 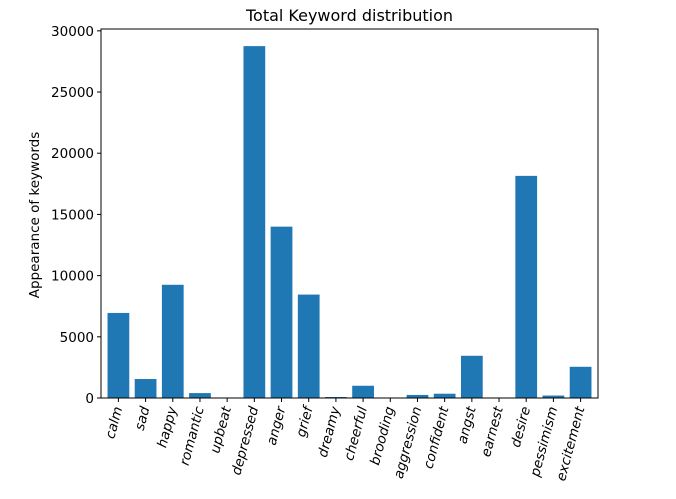 What do you see at coordinates (444, 395) in the screenshot?
I see `bar-confident` at bounding box center [444, 395].